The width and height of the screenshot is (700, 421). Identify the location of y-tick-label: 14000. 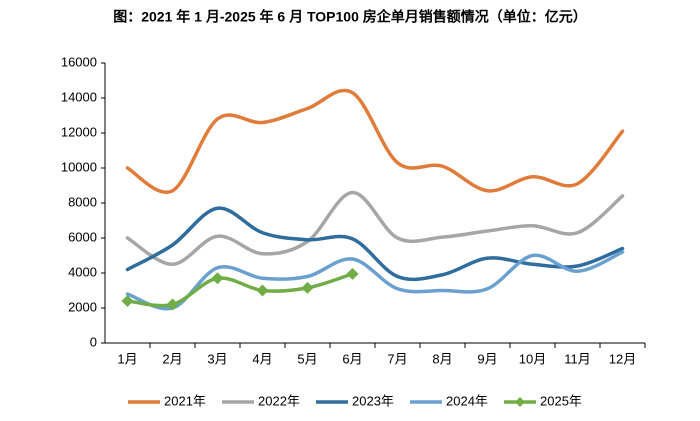
(79, 96).